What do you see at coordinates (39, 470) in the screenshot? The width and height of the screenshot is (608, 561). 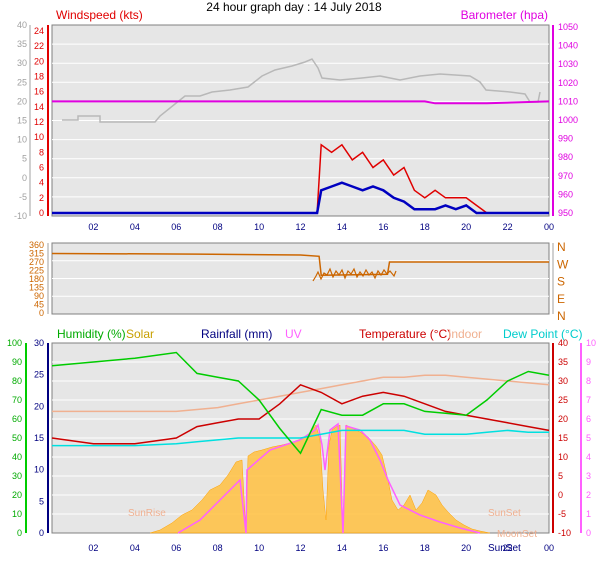 I see `rain-tick: 10` at bounding box center [39, 470].